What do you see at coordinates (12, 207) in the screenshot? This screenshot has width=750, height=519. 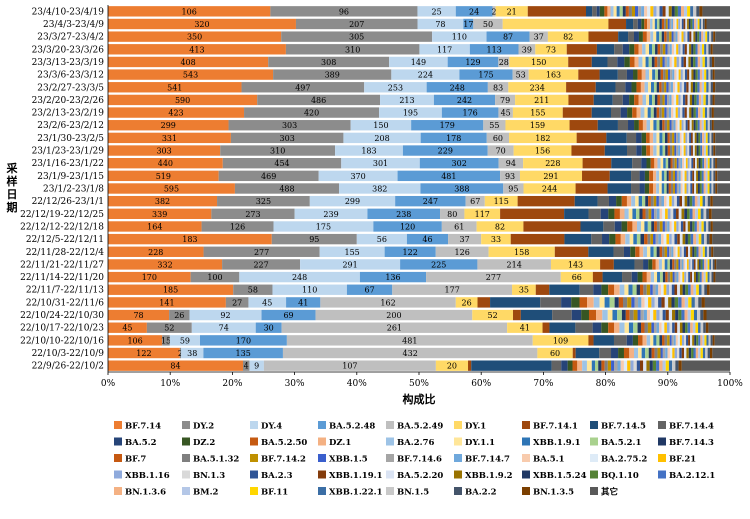 I see `y-axis-title-char: 期` at bounding box center [12, 207].